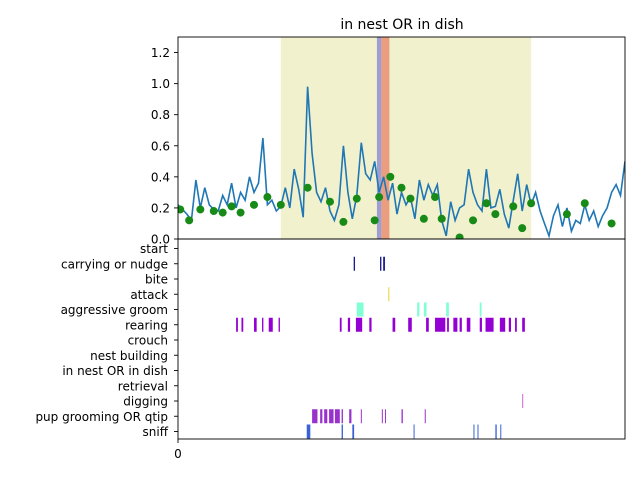 This screenshot has height=480, width=640. I want to click on category-label: sniff, so click(156, 432).